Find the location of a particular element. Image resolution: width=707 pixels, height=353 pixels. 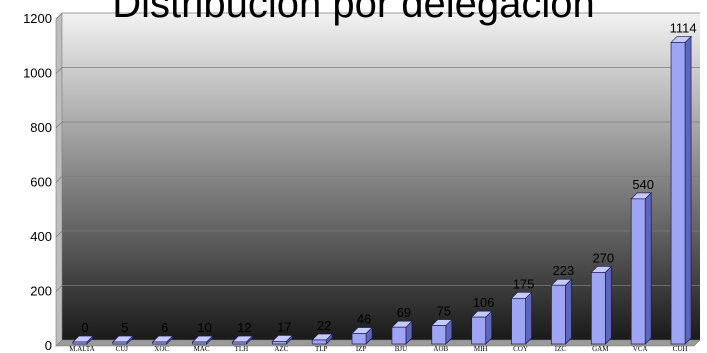

y-tick-label: 1000 is located at coordinates (37, 73).